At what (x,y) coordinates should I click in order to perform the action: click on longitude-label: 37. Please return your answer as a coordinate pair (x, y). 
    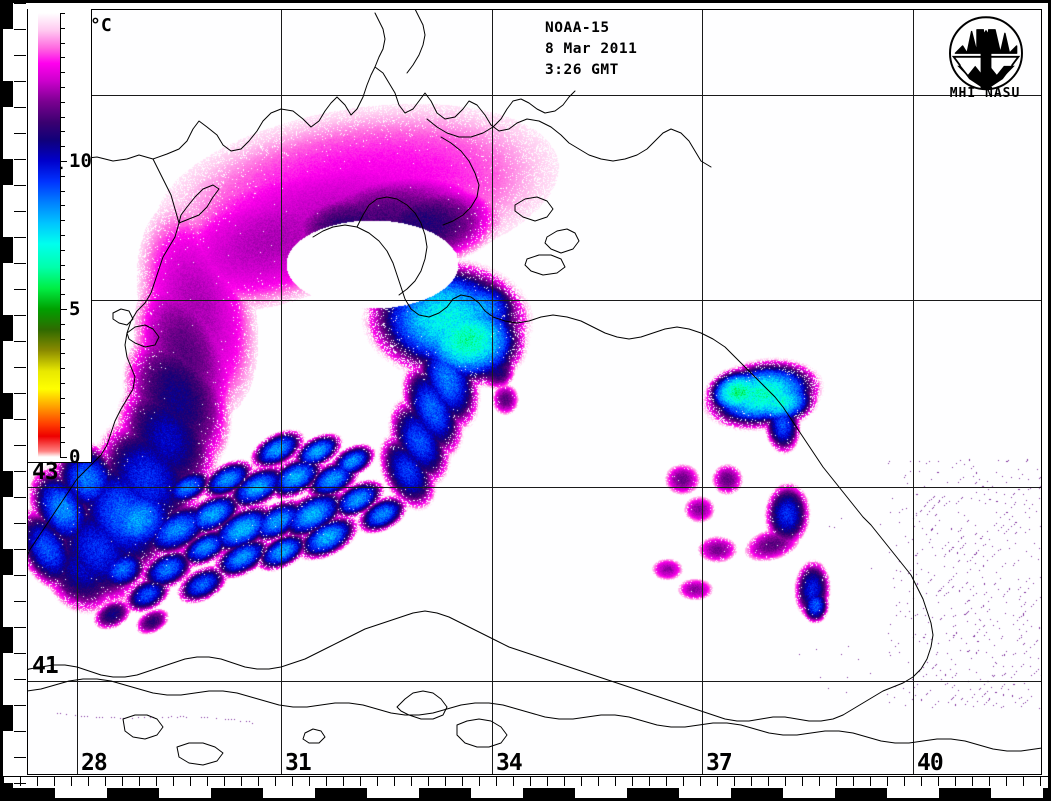
    Looking at the image, I should click on (719, 763).